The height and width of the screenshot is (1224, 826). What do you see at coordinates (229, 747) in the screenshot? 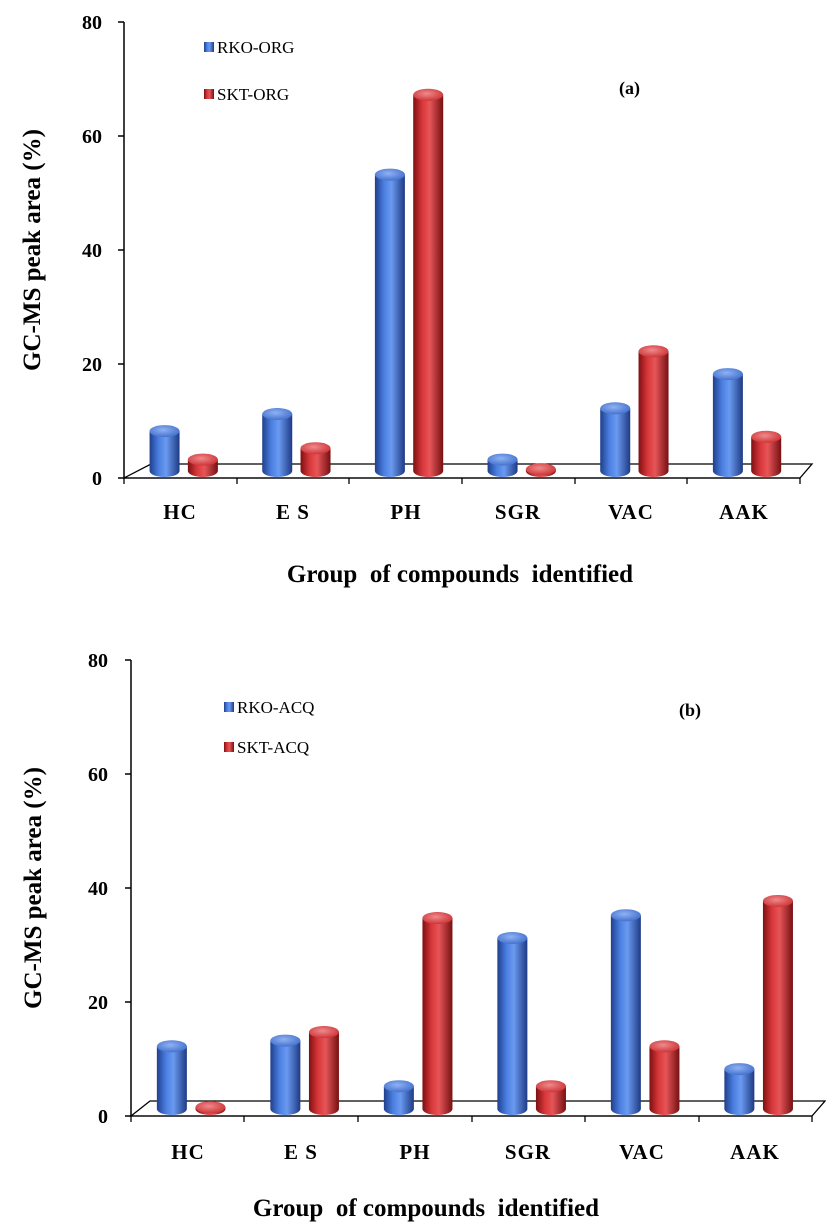
I see `legend-swatch-skt-acq` at bounding box center [229, 747].